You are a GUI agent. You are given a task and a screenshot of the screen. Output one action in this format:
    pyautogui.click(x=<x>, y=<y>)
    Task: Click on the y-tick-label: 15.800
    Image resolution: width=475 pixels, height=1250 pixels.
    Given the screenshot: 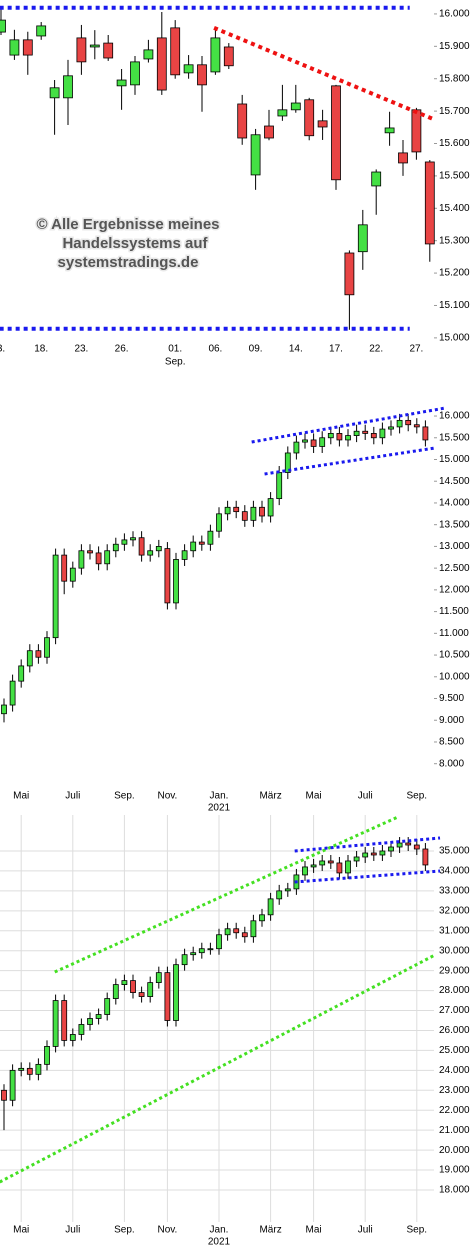 What is the action you would take?
    pyautogui.click(x=454, y=78)
    